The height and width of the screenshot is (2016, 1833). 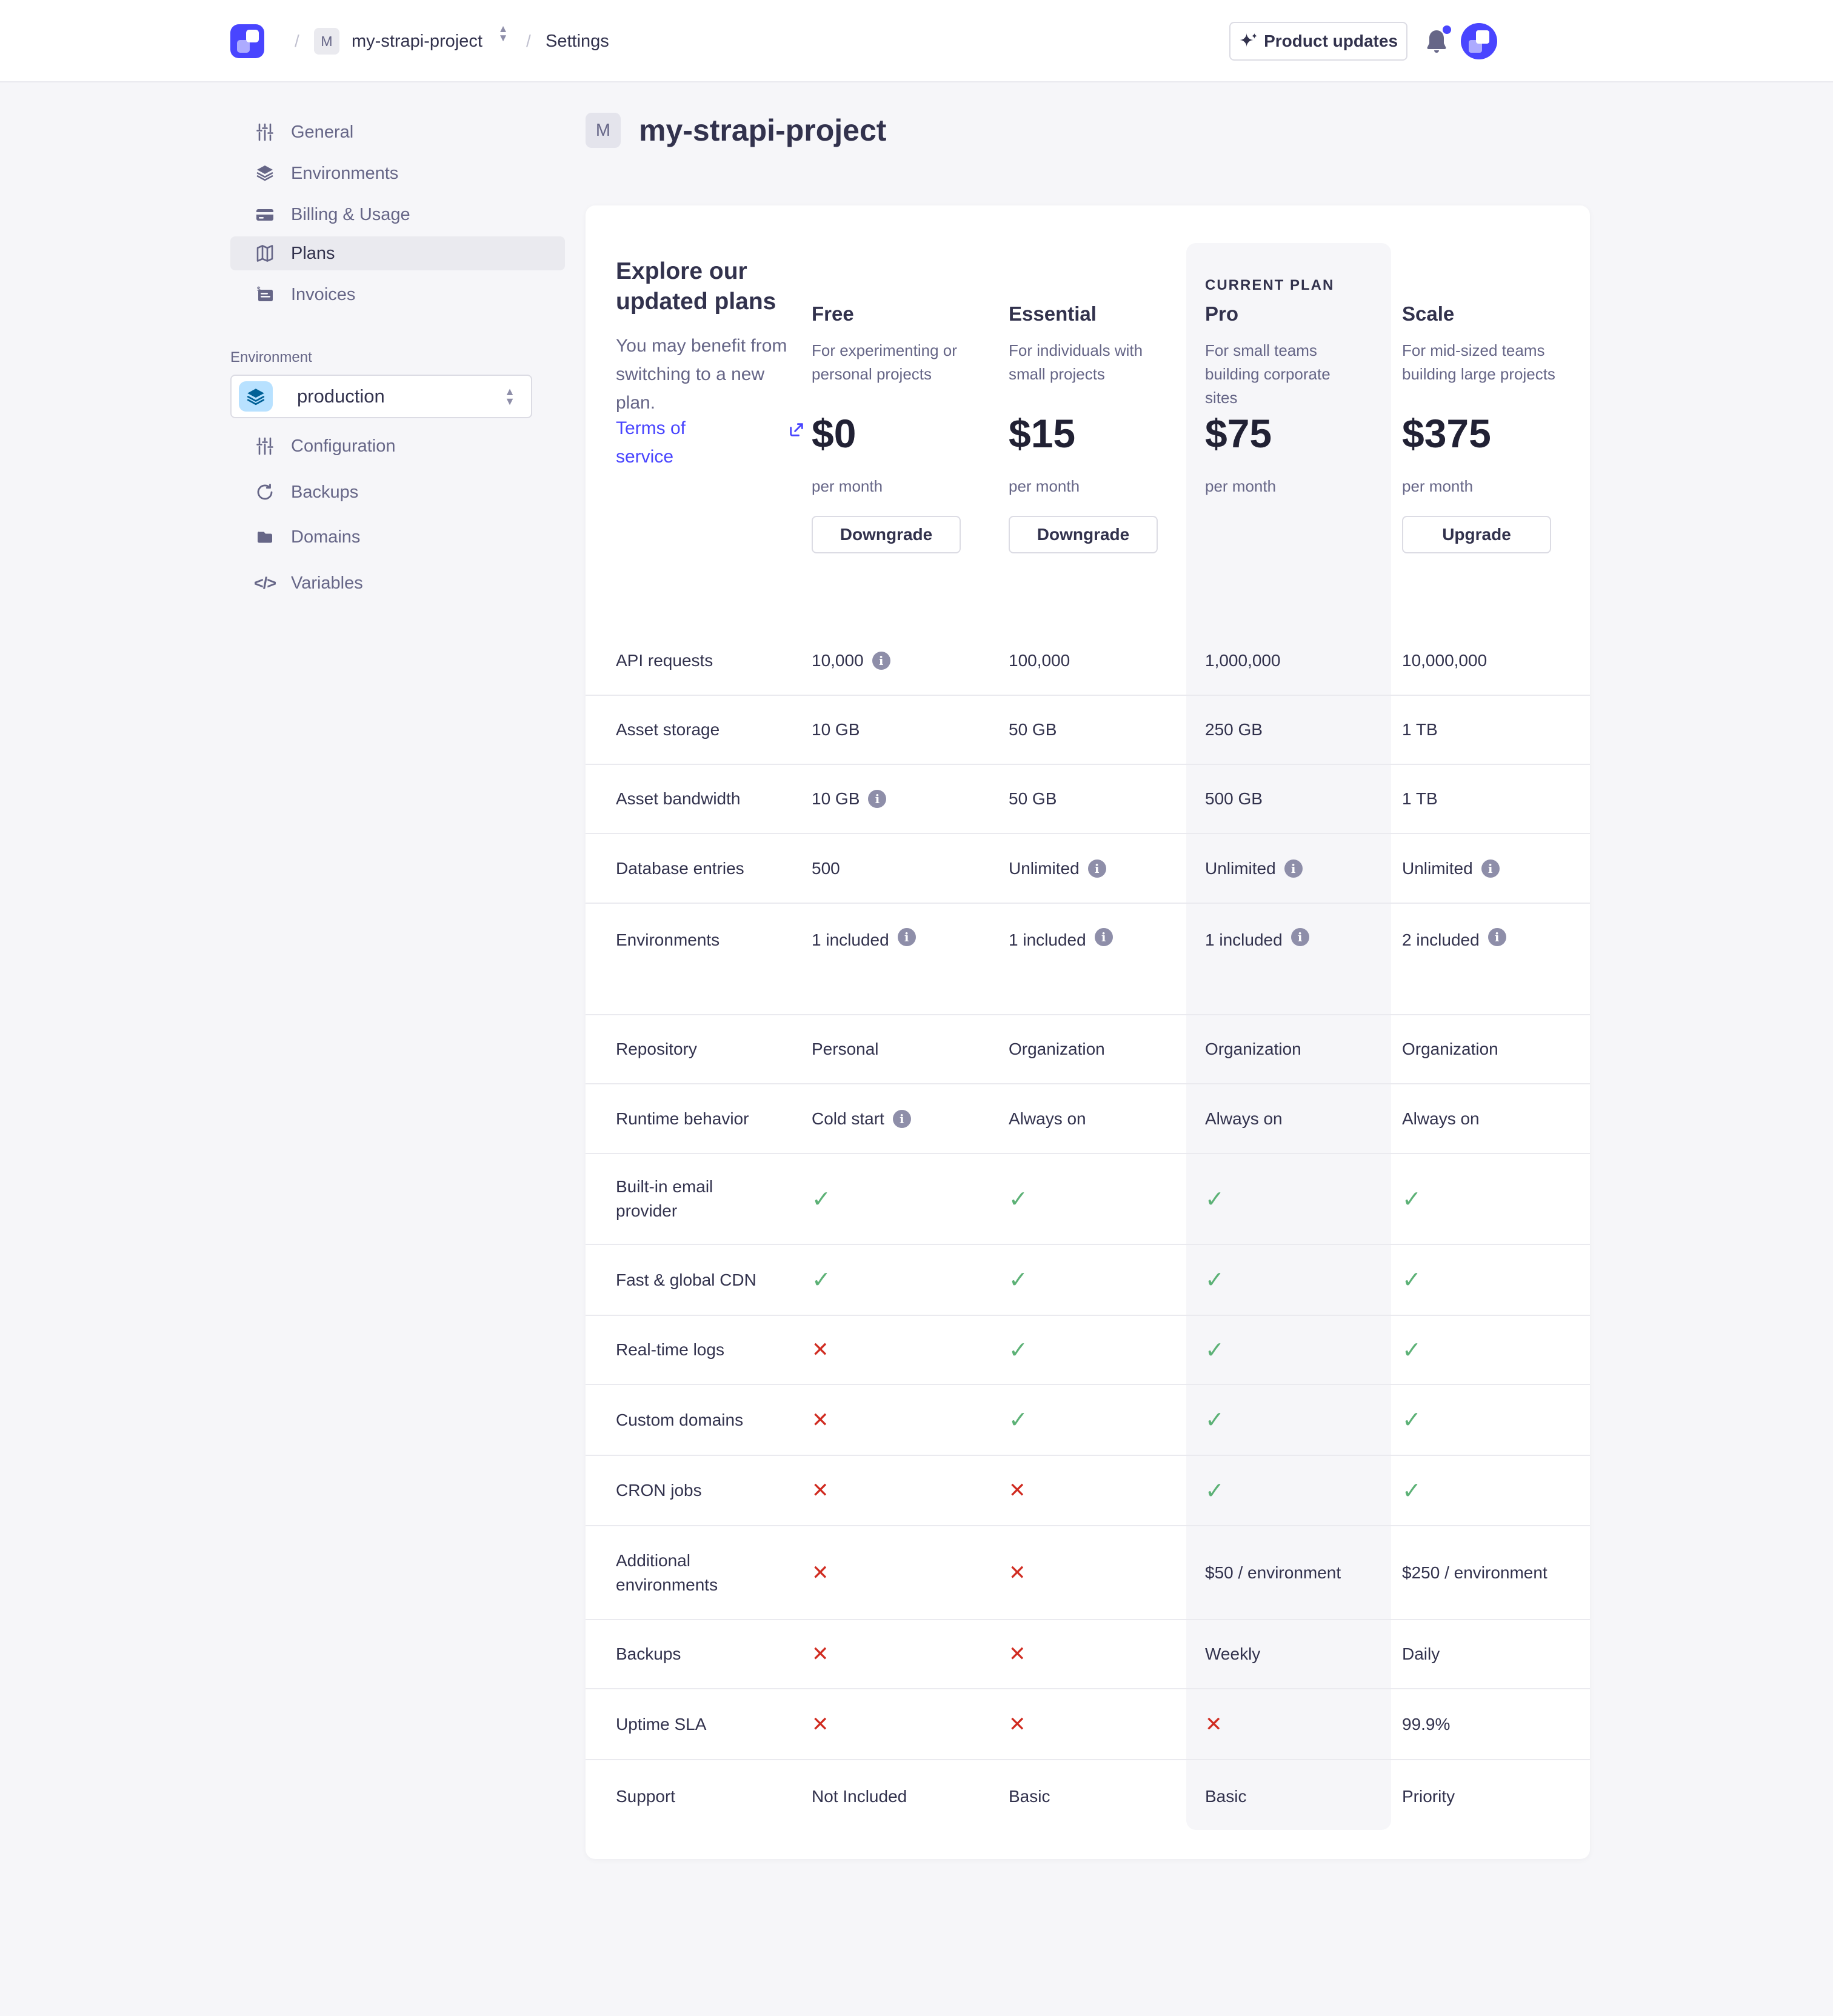 What do you see at coordinates (381, 396) in the screenshot?
I see `environment-selector: production ▲ ▼` at bounding box center [381, 396].